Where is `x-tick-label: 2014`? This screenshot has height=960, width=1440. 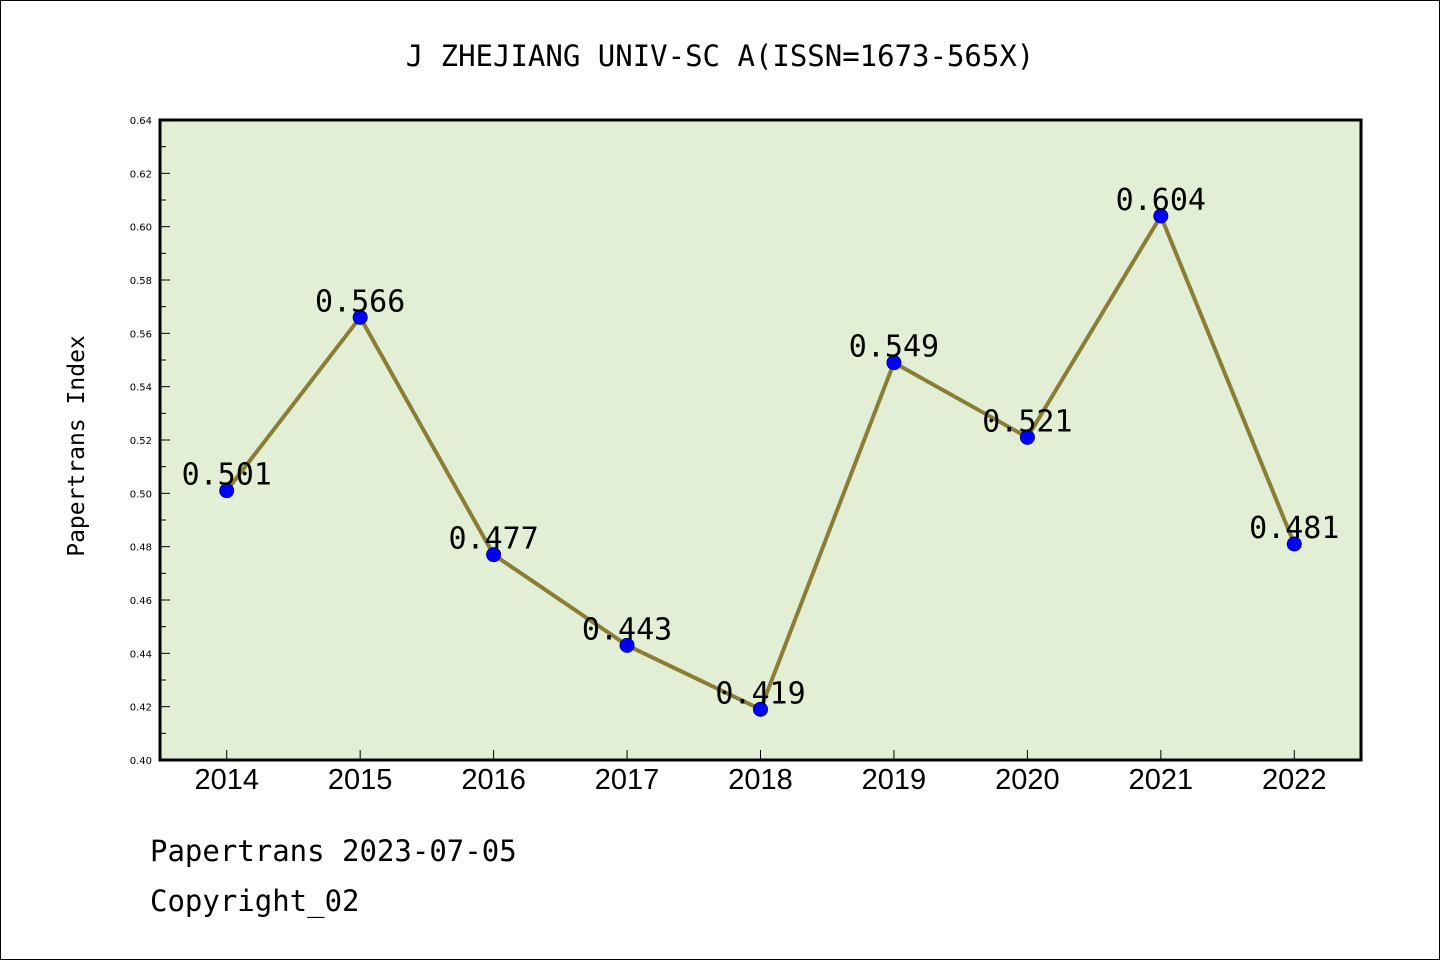 x-tick-label: 2014 is located at coordinates (226, 780).